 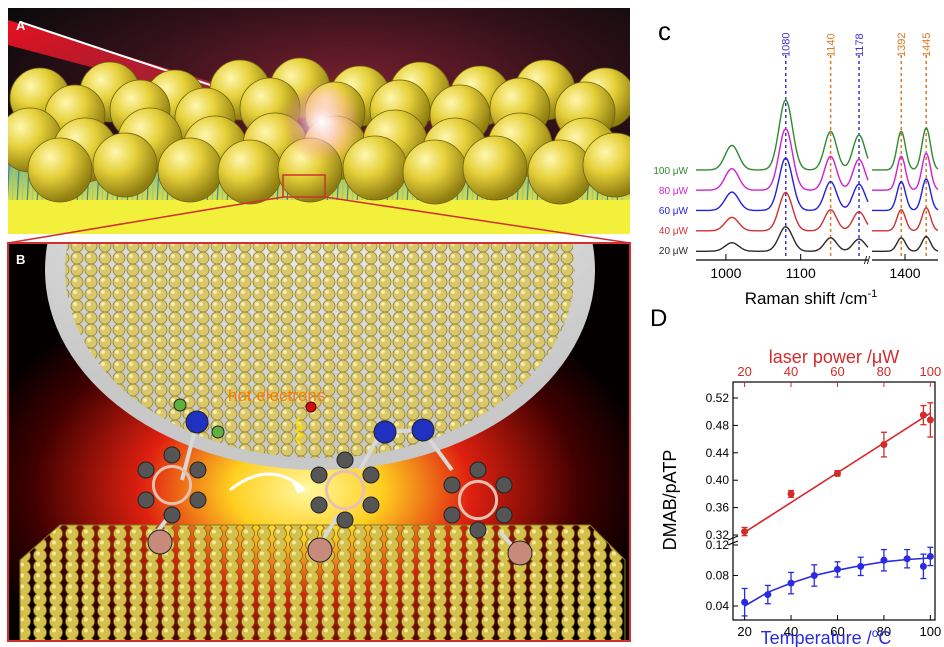 I want to click on y-axis-label: DMAB/pATP, so click(x=670, y=500).